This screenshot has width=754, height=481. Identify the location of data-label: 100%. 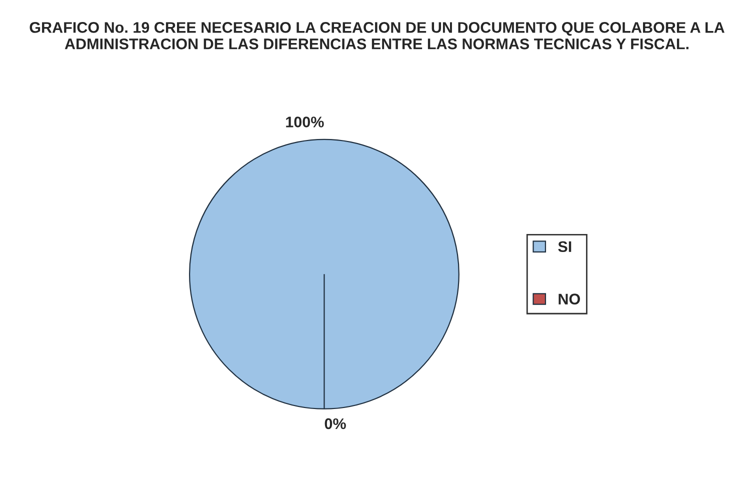
(305, 122).